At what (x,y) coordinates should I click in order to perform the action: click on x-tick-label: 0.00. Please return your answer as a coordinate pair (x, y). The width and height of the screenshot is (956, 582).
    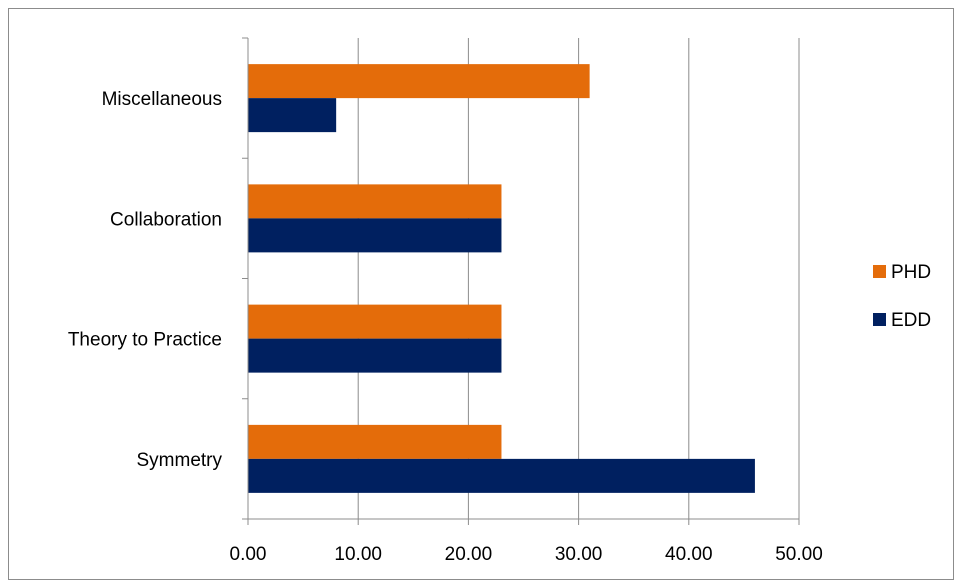
    Looking at the image, I should click on (248, 554).